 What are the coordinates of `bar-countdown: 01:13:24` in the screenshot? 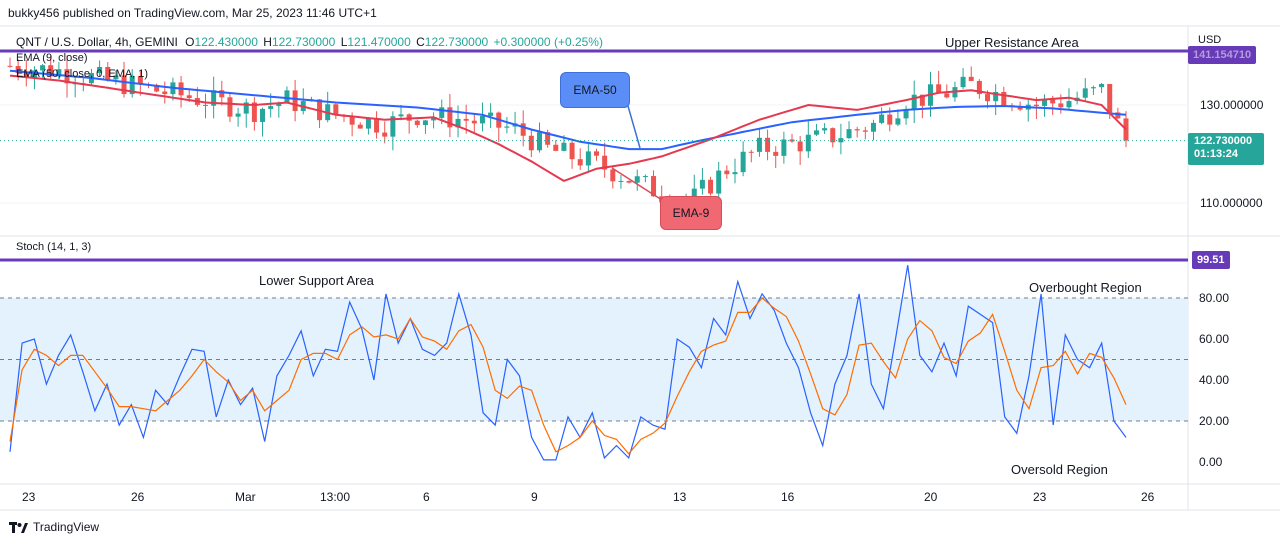 It's located at (1216, 154).